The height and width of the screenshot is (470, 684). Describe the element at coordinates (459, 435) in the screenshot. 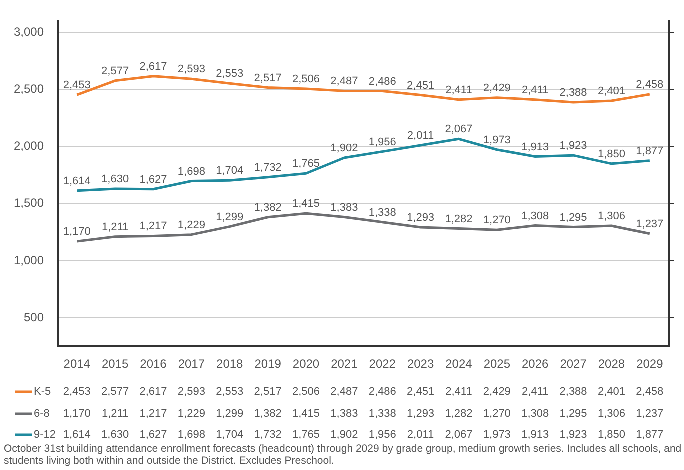

I see `data-label: 2,067` at that location.